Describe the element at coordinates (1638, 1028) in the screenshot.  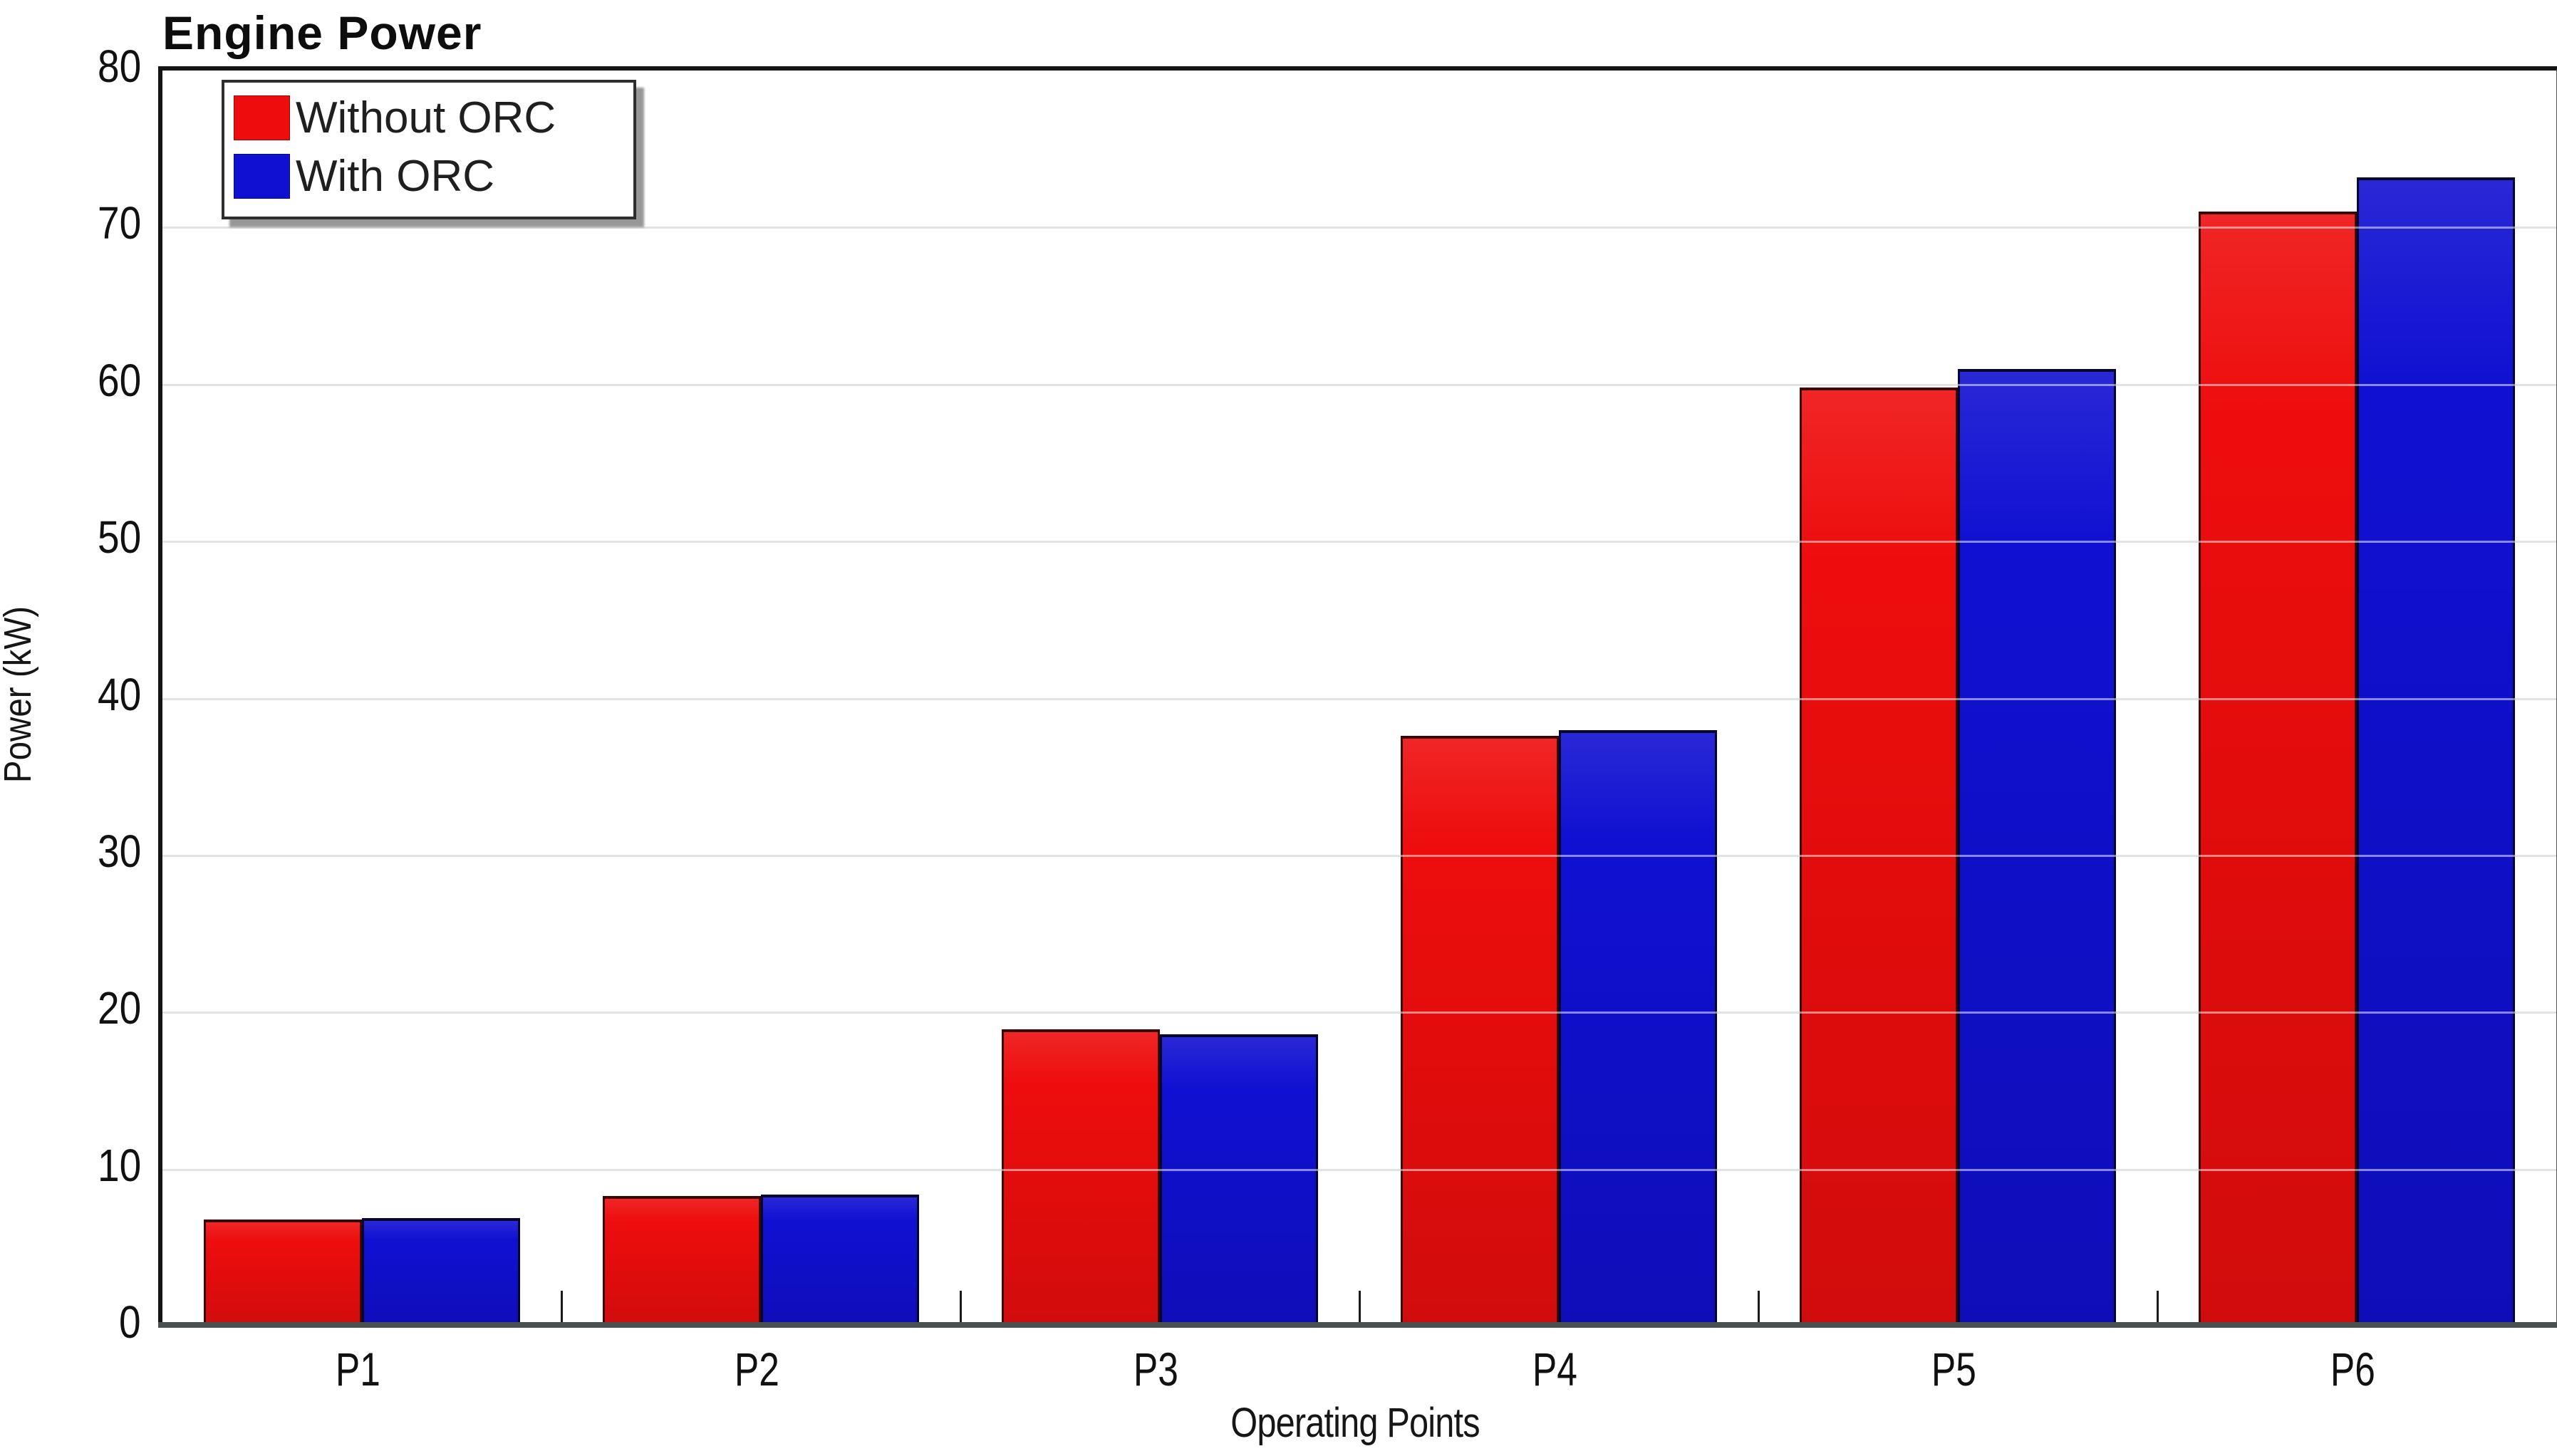
I see `bar-with-orc-P4` at that location.